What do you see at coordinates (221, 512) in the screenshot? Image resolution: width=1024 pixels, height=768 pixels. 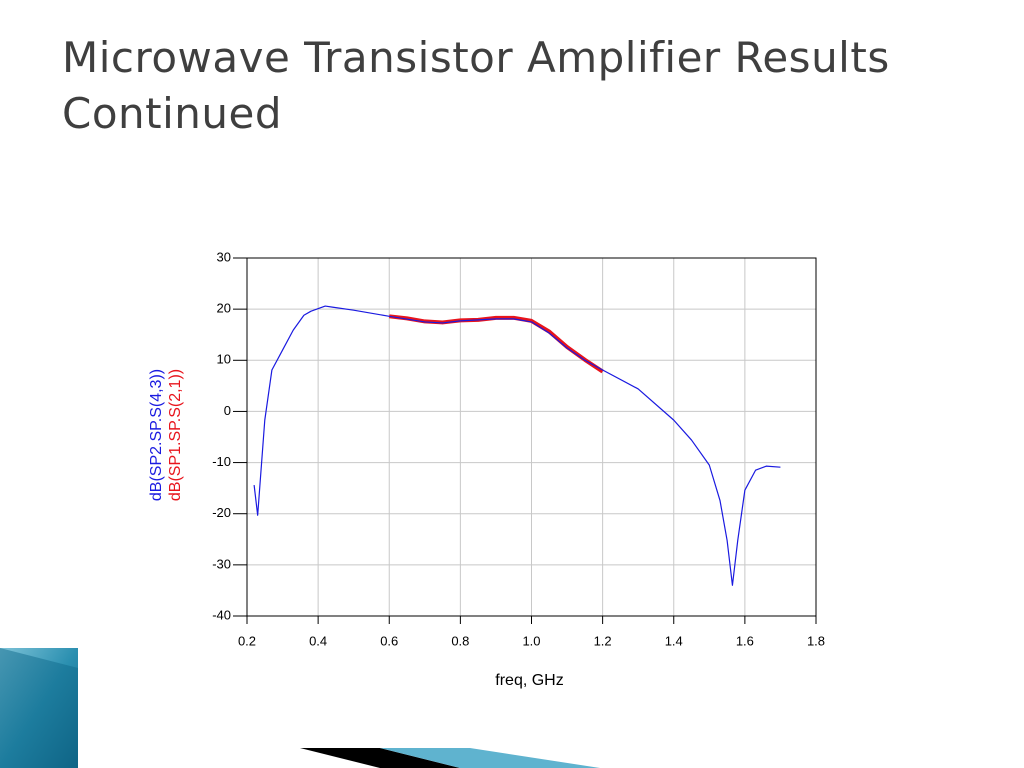 I see `y-tick-label: -20` at bounding box center [221, 512].